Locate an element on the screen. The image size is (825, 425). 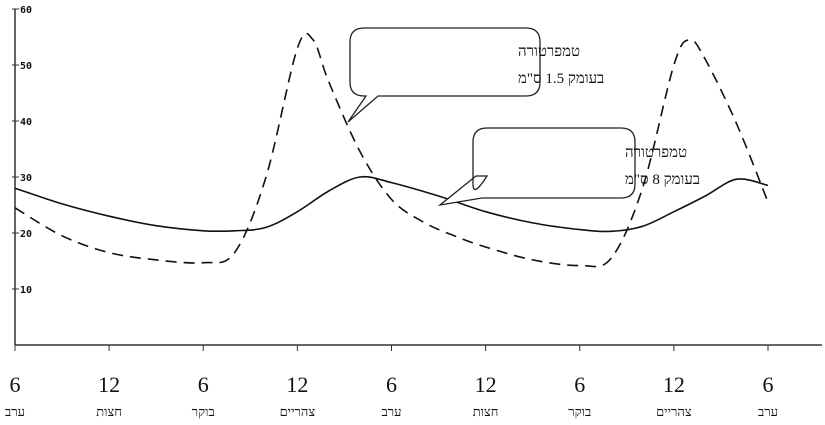
y-tick-label: 40 is located at coordinates (26, 122).